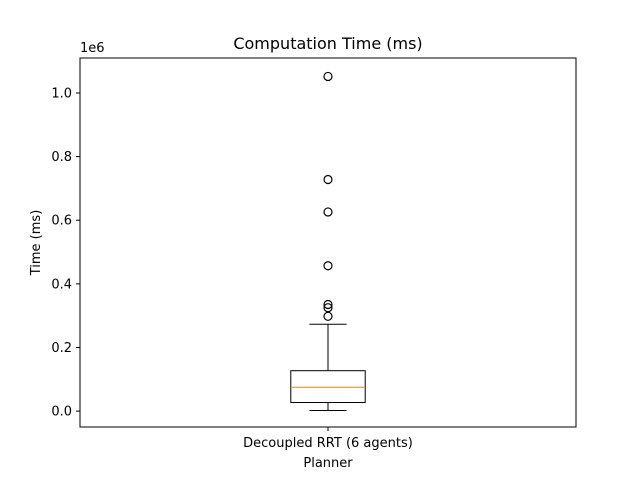 This screenshot has height=480, width=640. What do you see at coordinates (61, 221) in the screenshot?
I see `y-tick-label: 0.6` at bounding box center [61, 221].